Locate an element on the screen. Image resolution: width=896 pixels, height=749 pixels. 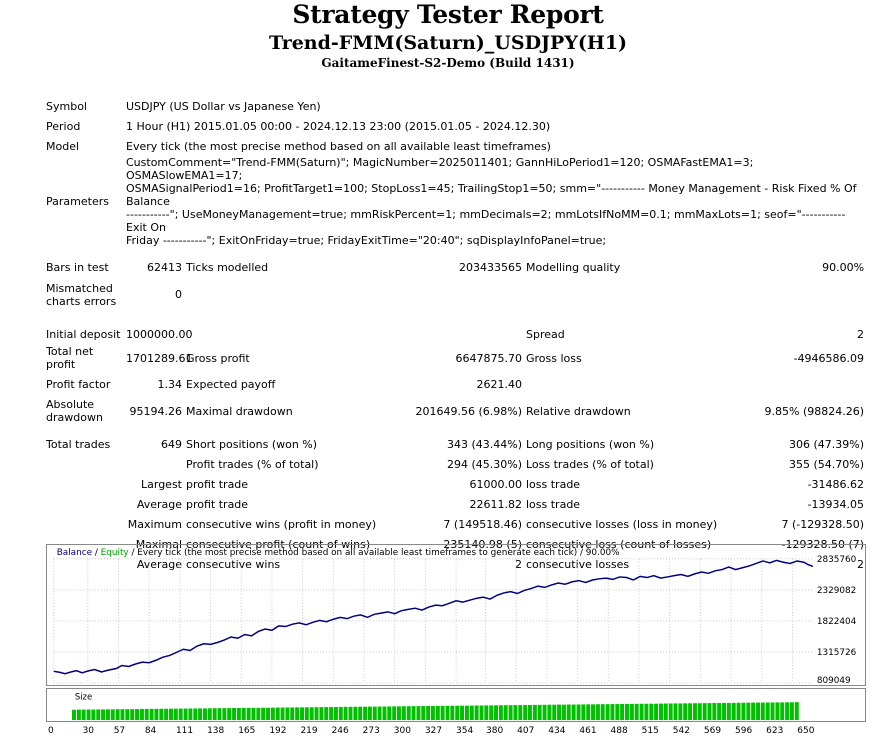
x-tick-label: 623 is located at coordinates (774, 731).